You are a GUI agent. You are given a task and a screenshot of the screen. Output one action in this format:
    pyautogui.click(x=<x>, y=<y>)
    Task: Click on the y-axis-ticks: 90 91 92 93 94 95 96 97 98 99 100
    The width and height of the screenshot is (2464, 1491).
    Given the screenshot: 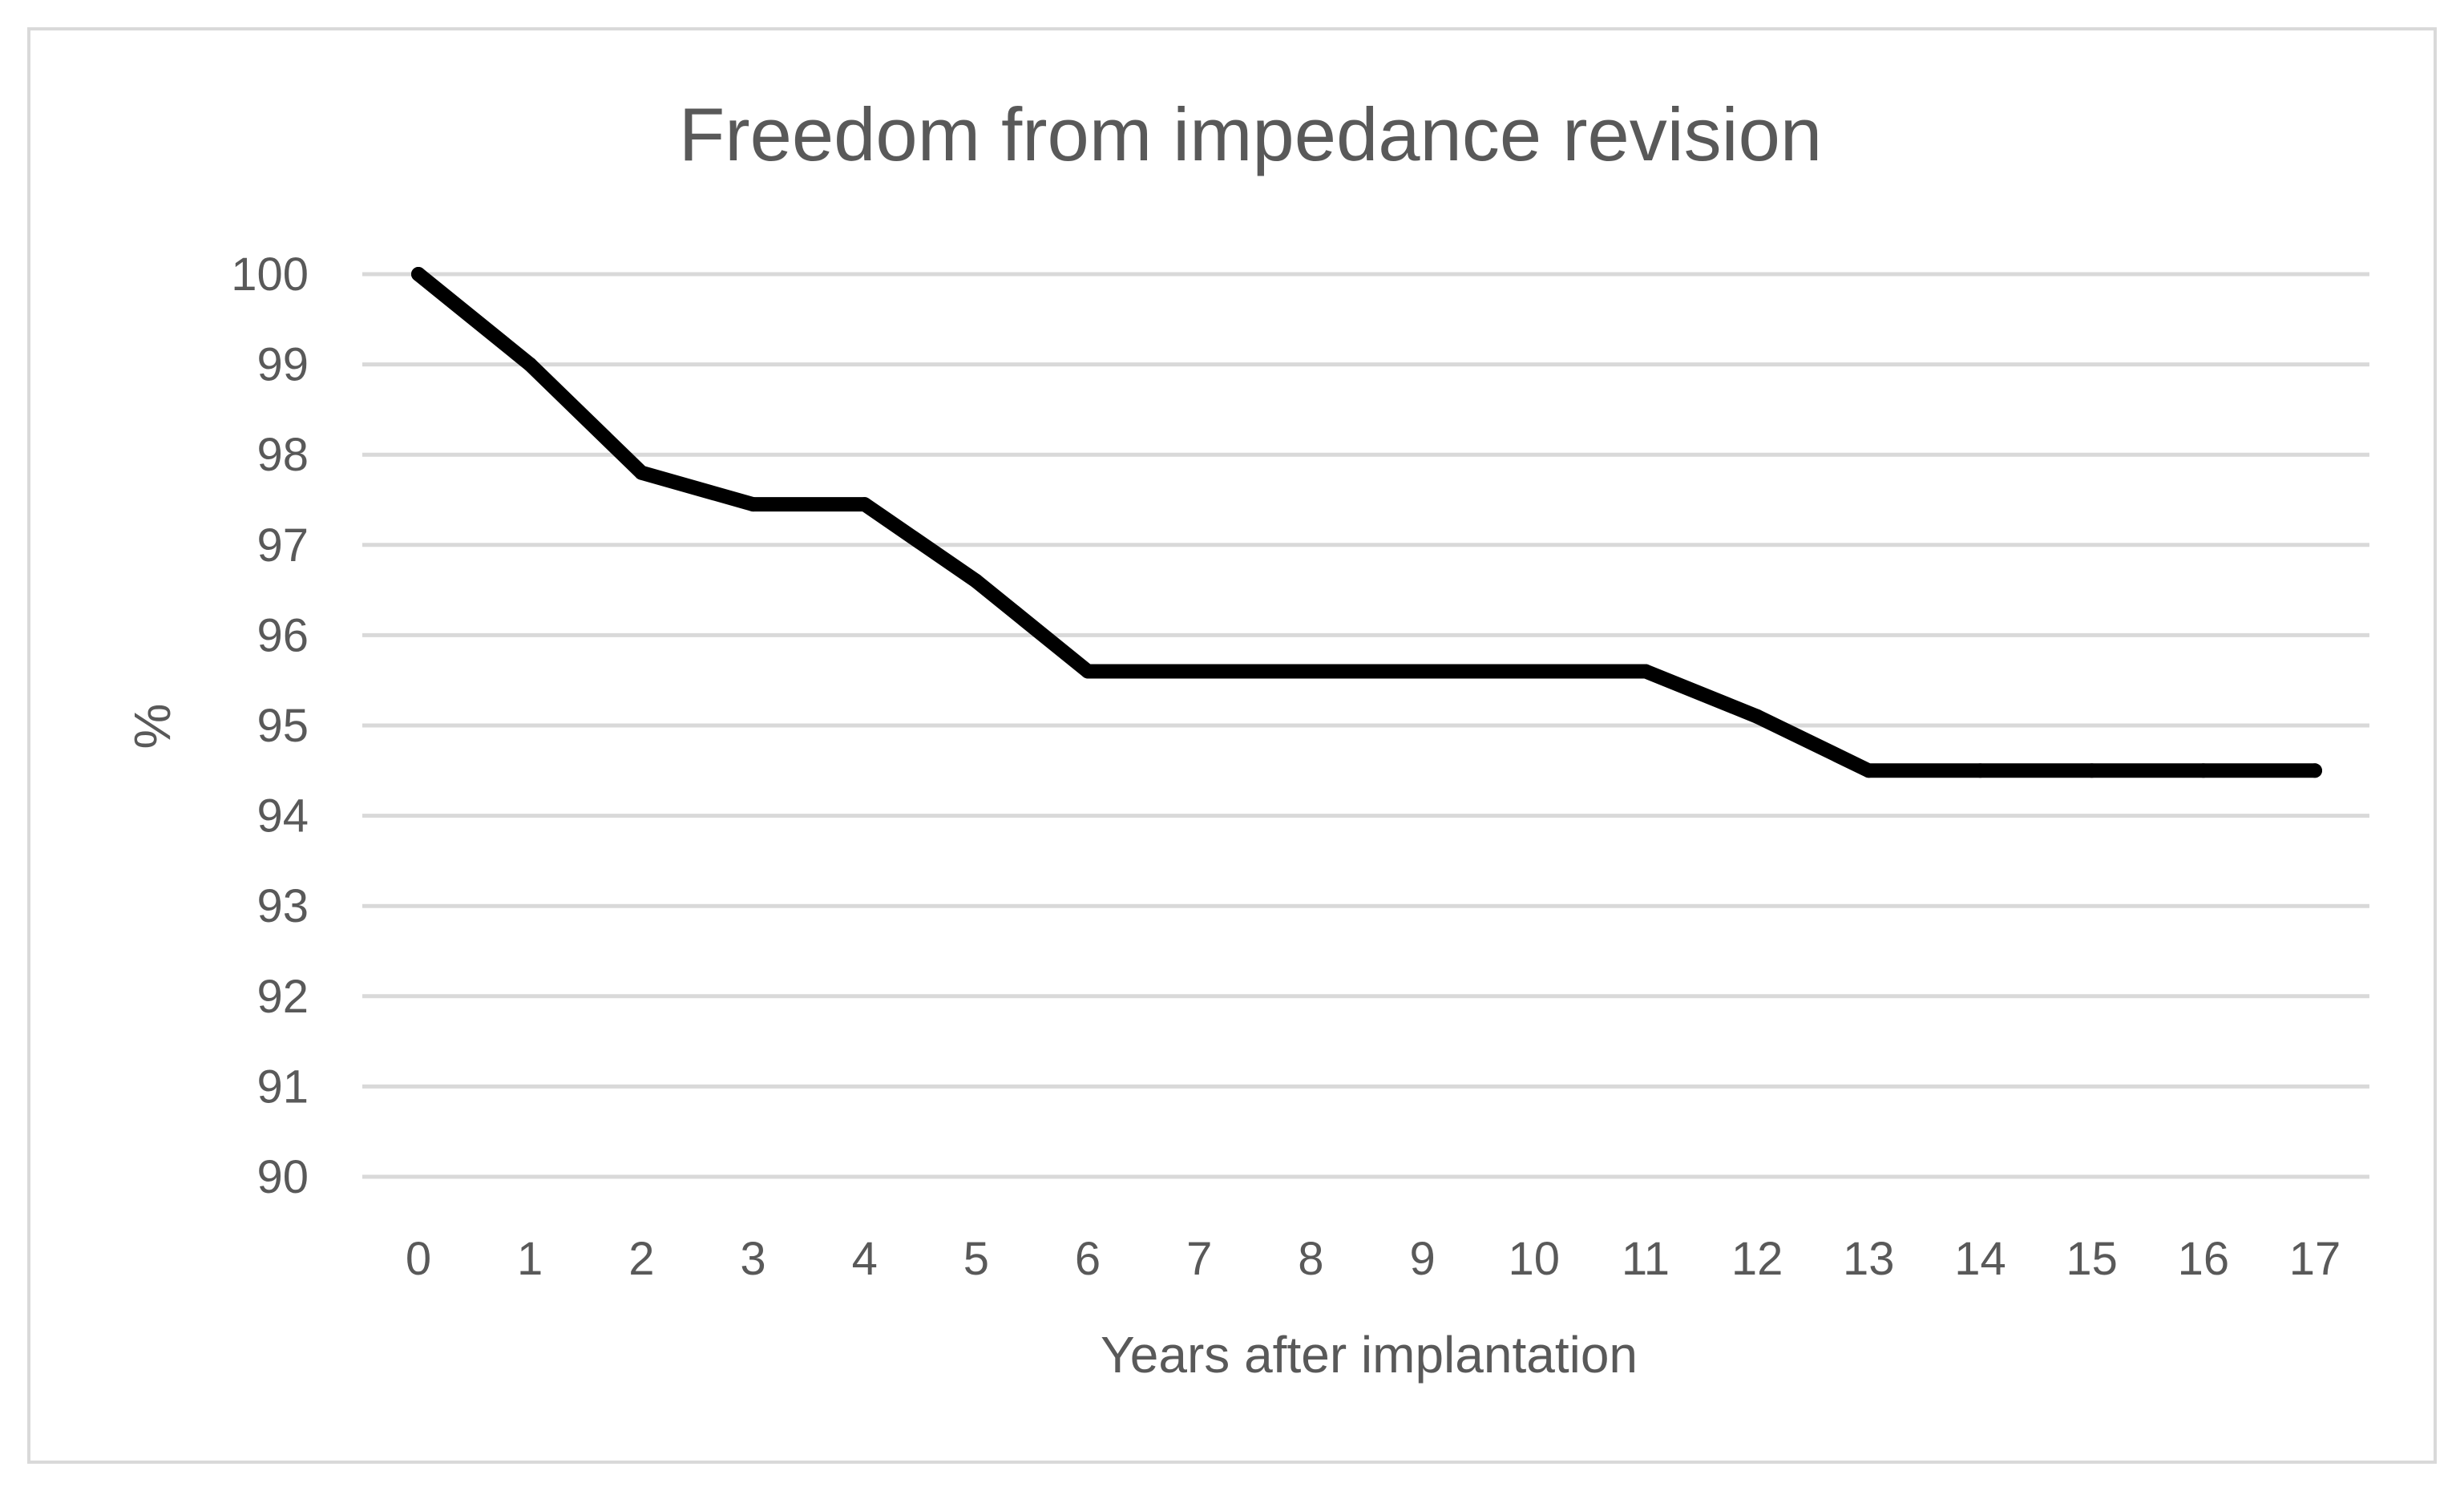 What is the action you would take?
    pyautogui.click(x=270, y=725)
    